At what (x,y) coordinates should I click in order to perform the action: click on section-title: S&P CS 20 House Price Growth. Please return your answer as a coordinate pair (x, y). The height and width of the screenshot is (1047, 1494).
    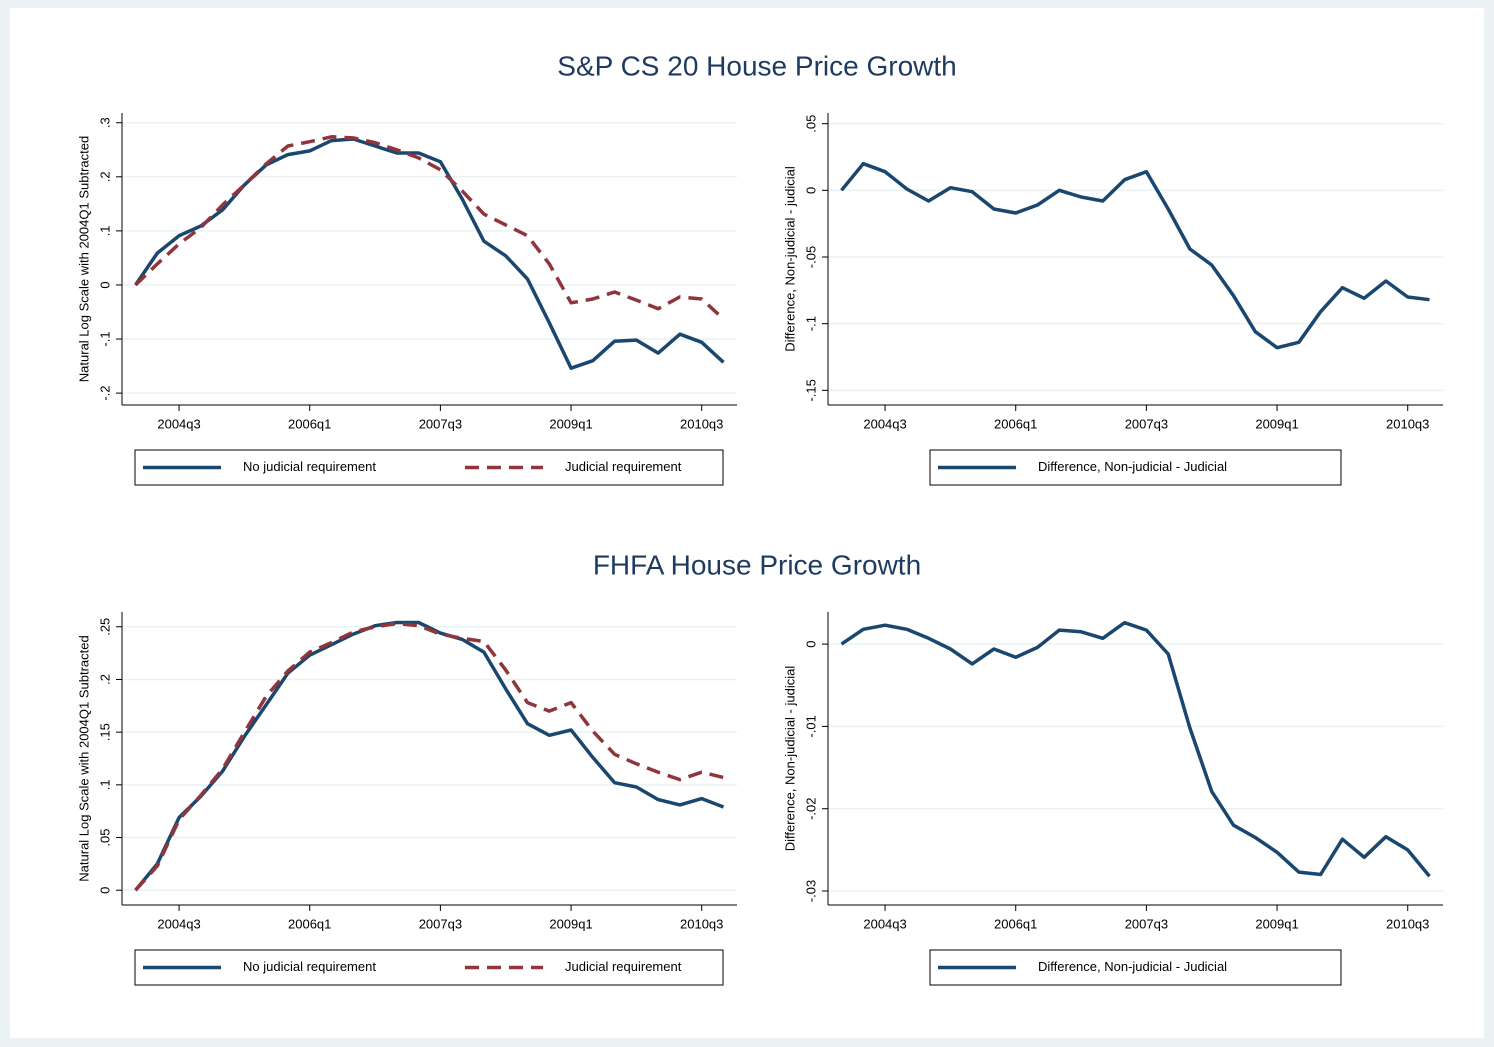
    Looking at the image, I should click on (756, 65).